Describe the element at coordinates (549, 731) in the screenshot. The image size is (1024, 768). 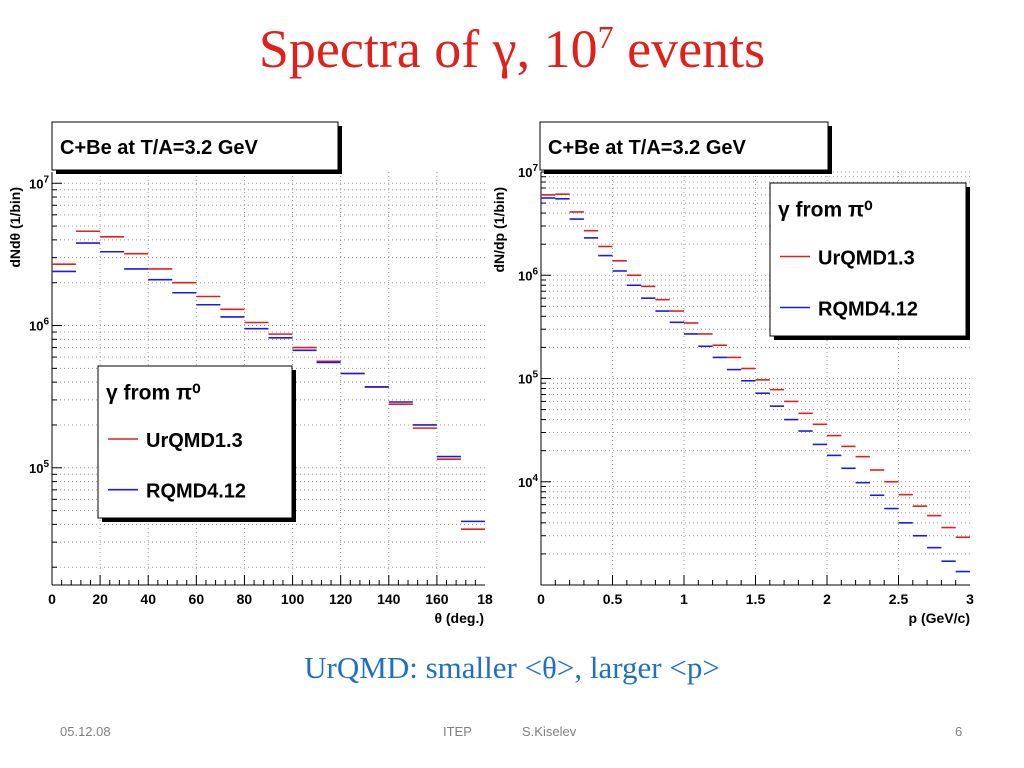
I see `footer-author: S.Kiselev` at that location.